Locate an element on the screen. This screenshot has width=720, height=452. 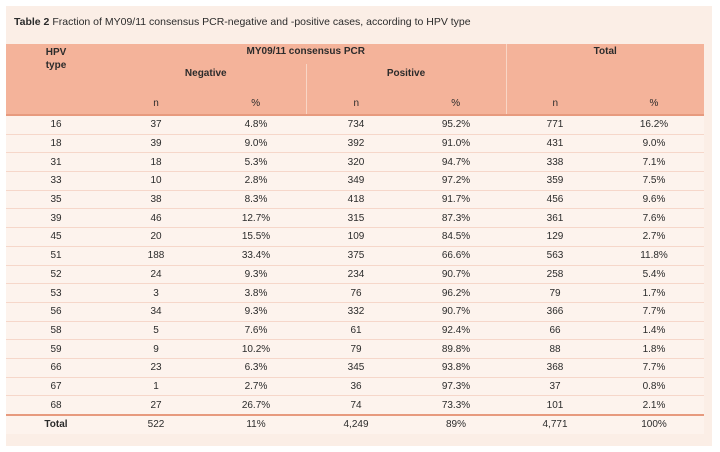
header-total-spacer is located at coordinates (604, 78).